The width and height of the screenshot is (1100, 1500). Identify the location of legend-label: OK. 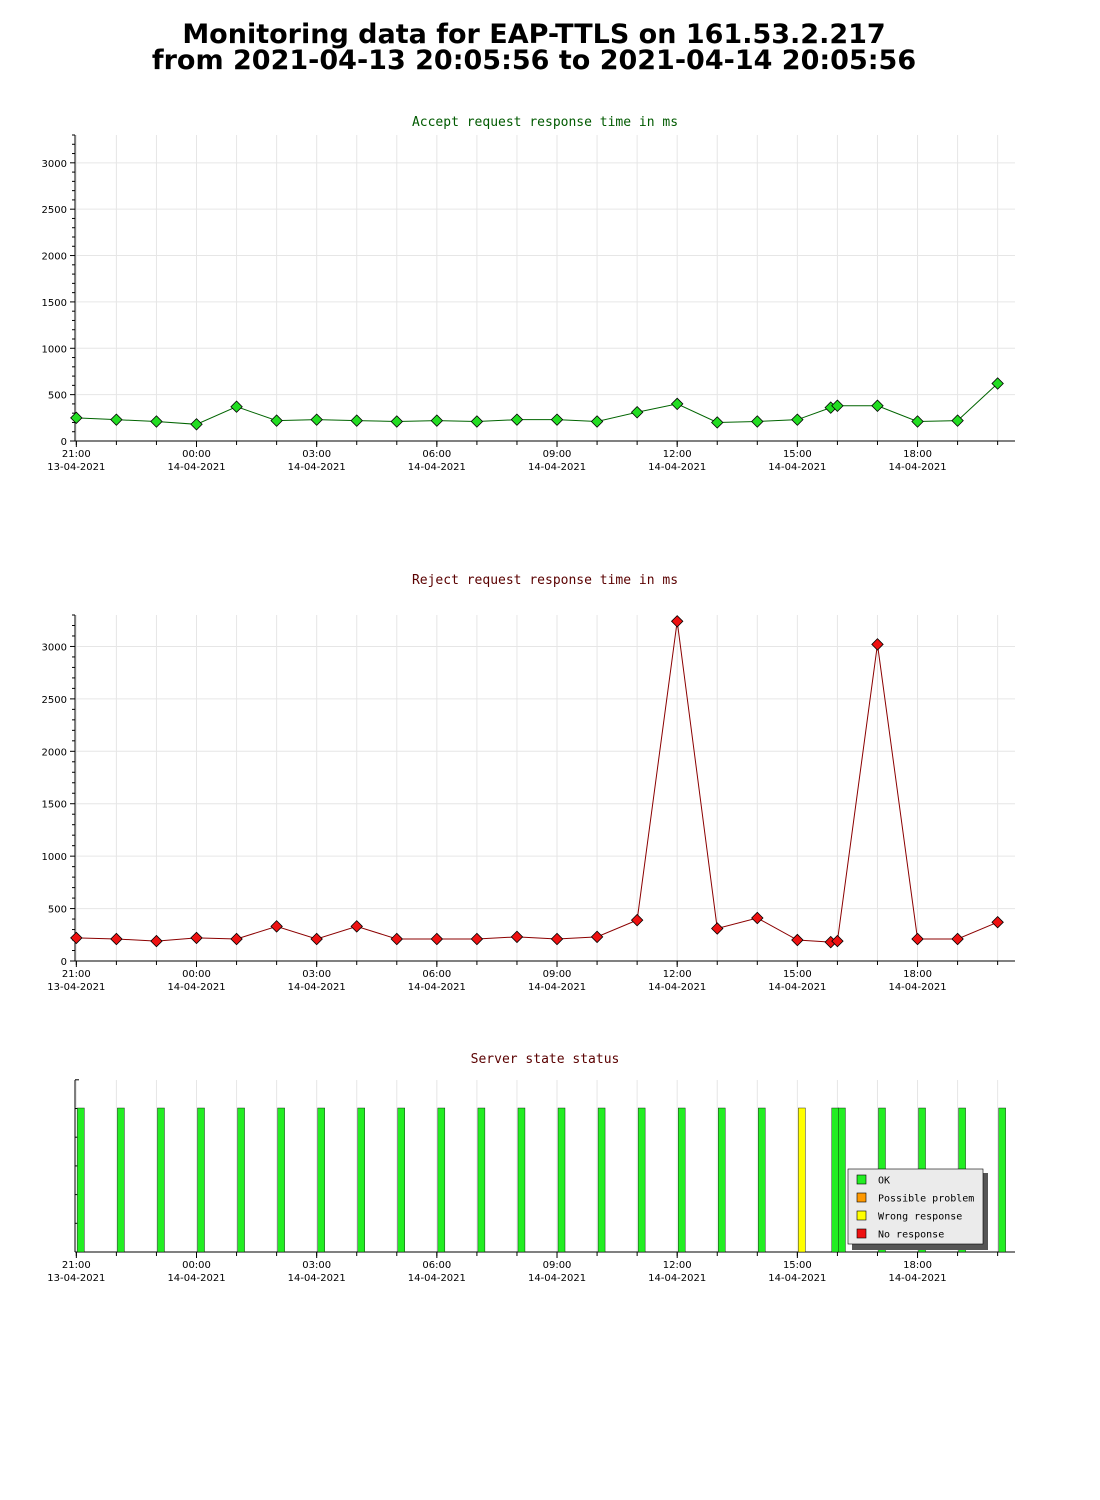
(884, 1181).